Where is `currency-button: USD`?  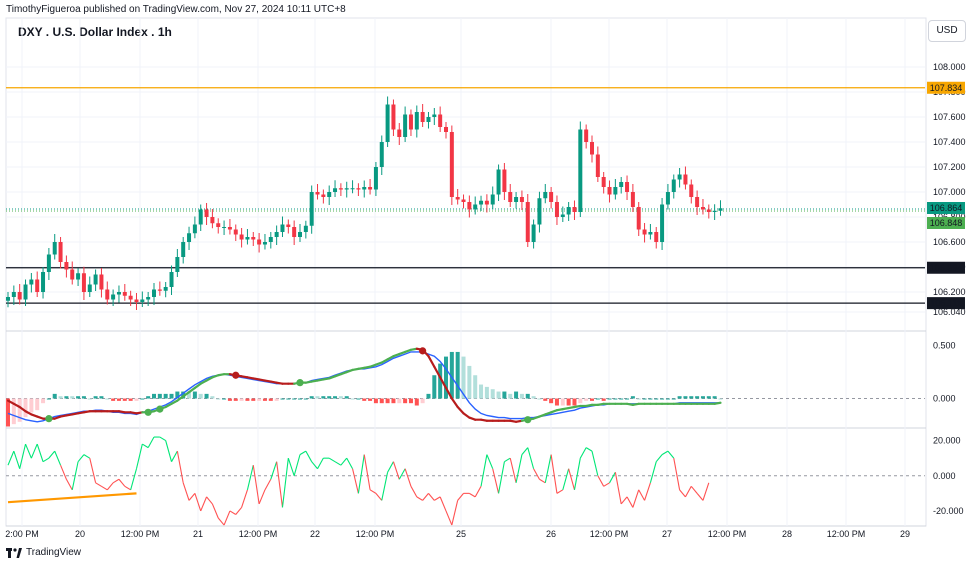 currency-button: USD is located at coordinates (947, 31).